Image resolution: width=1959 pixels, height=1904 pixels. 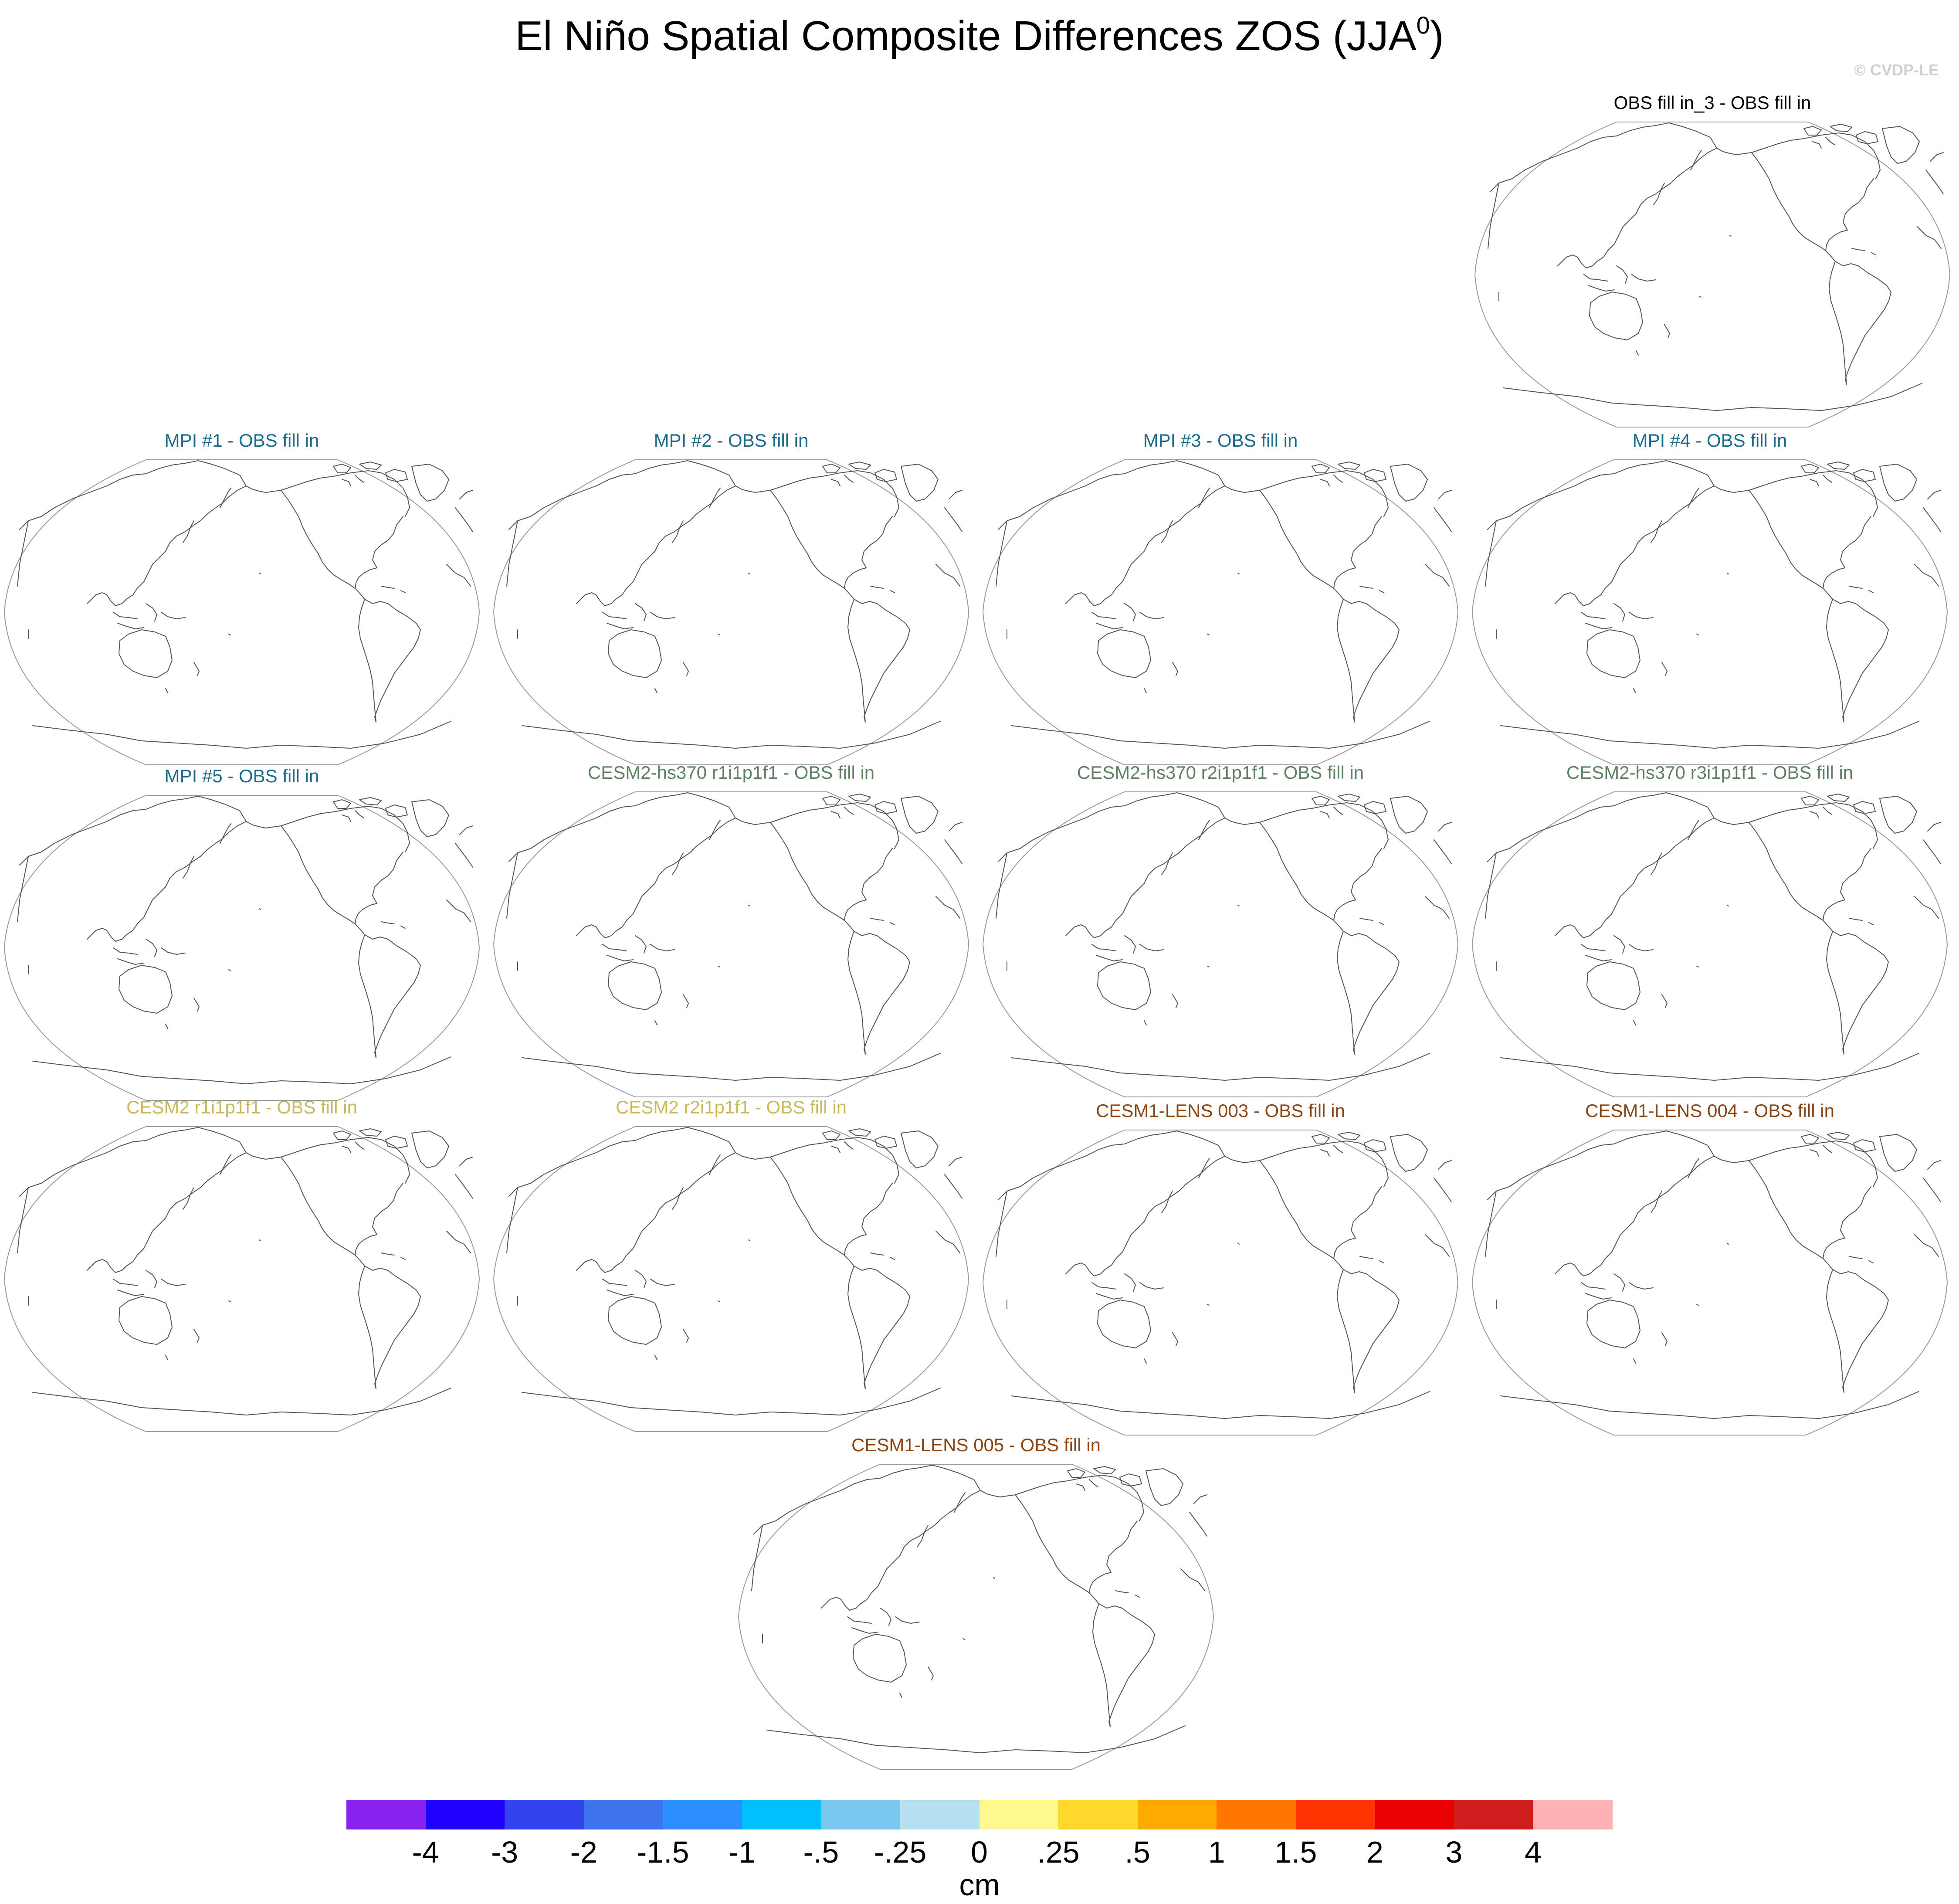 I want to click on panel-title: CESM1-LENS 003 - OBS fill in, so click(x=1221, y=1111).